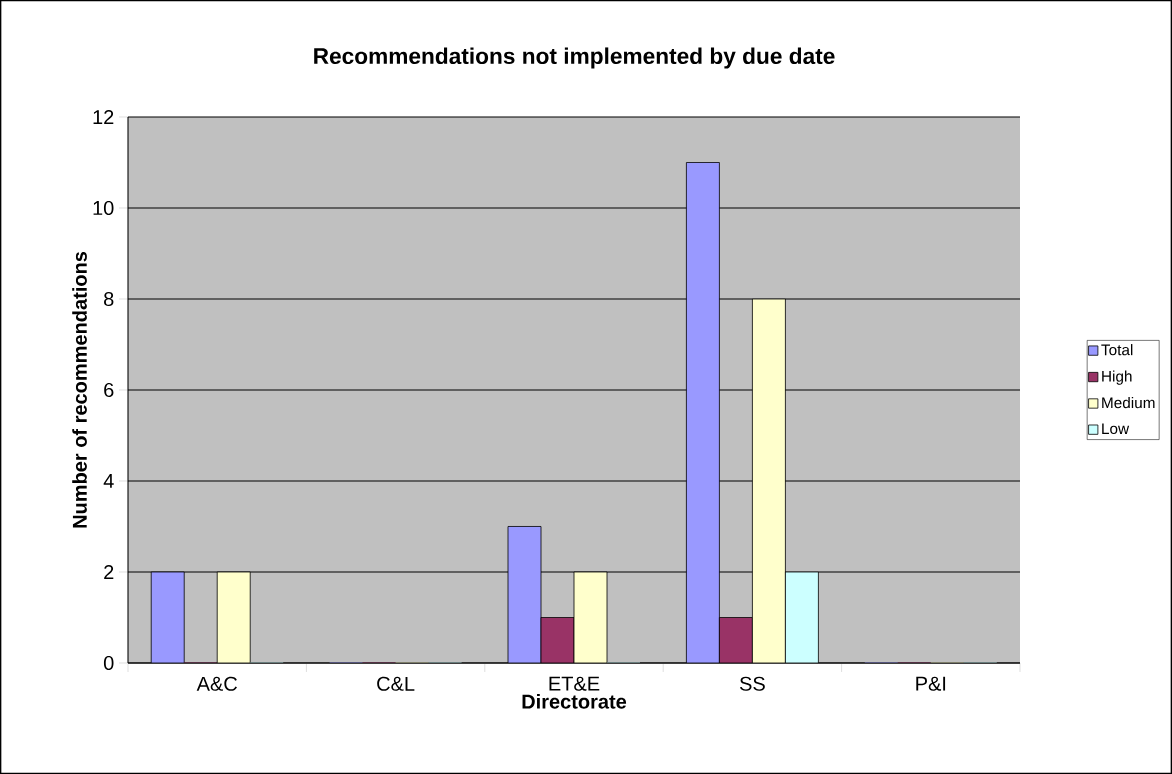 The height and width of the screenshot is (774, 1172). Describe the element at coordinates (931, 683) in the screenshot. I see `x-tick-label: P&I` at that location.